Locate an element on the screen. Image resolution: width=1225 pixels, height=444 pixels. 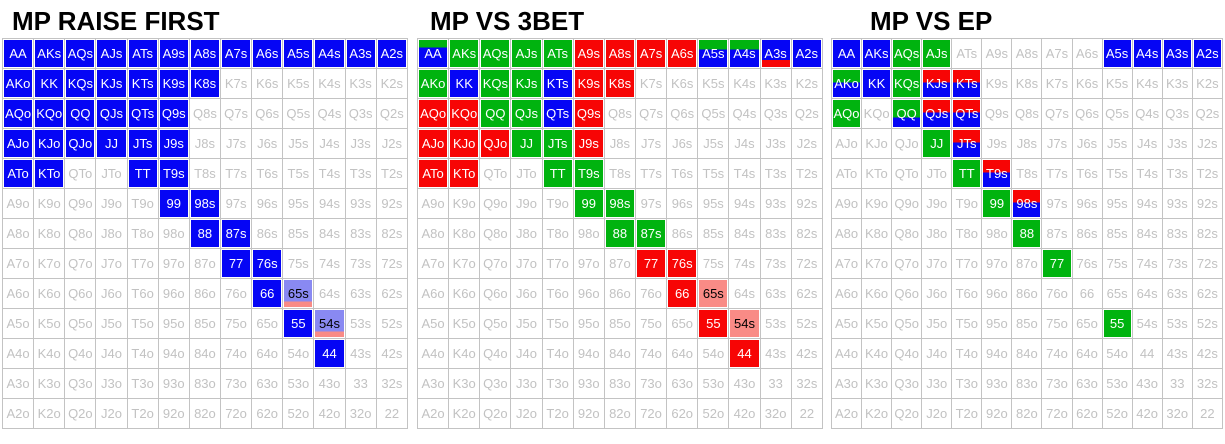
hand-cell-ATo: ATo is located at coordinates (433, 173).